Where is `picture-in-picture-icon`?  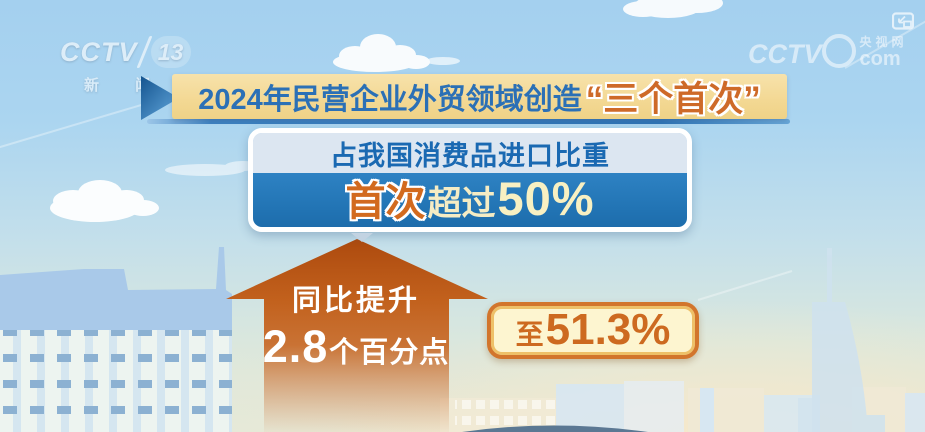
picture-in-picture-icon is located at coordinates (903, 21).